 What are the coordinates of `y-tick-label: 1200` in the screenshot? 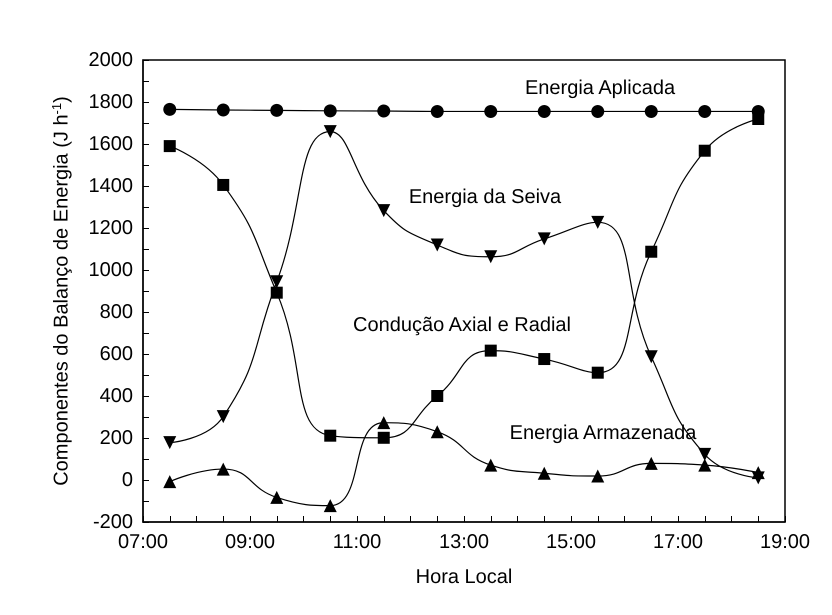 It's located at (110, 228).